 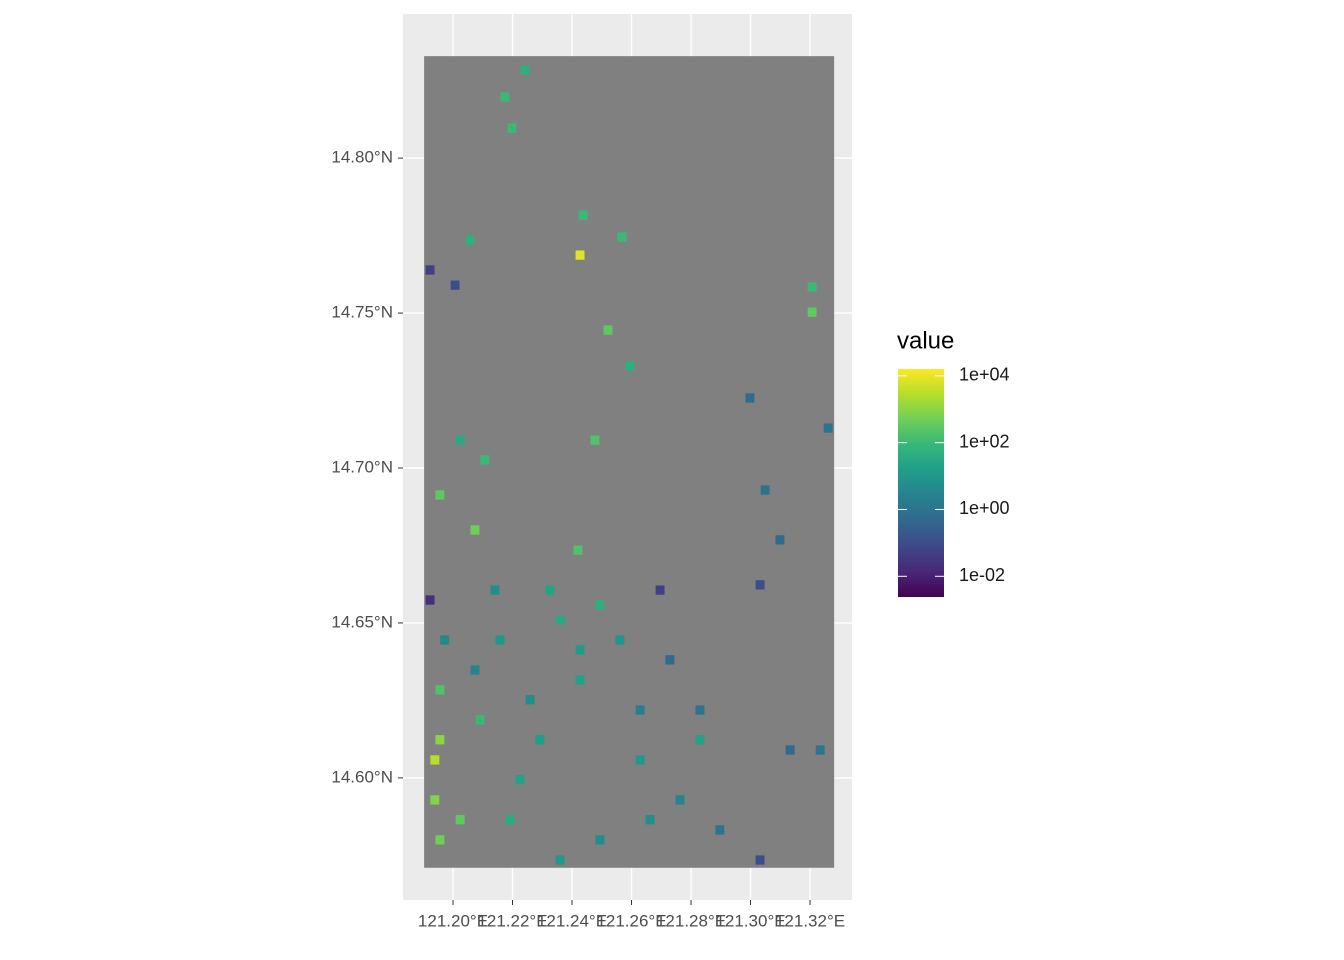 What do you see at coordinates (572, 920) in the screenshot?
I see `x-tick-label: 121.24°E` at bounding box center [572, 920].